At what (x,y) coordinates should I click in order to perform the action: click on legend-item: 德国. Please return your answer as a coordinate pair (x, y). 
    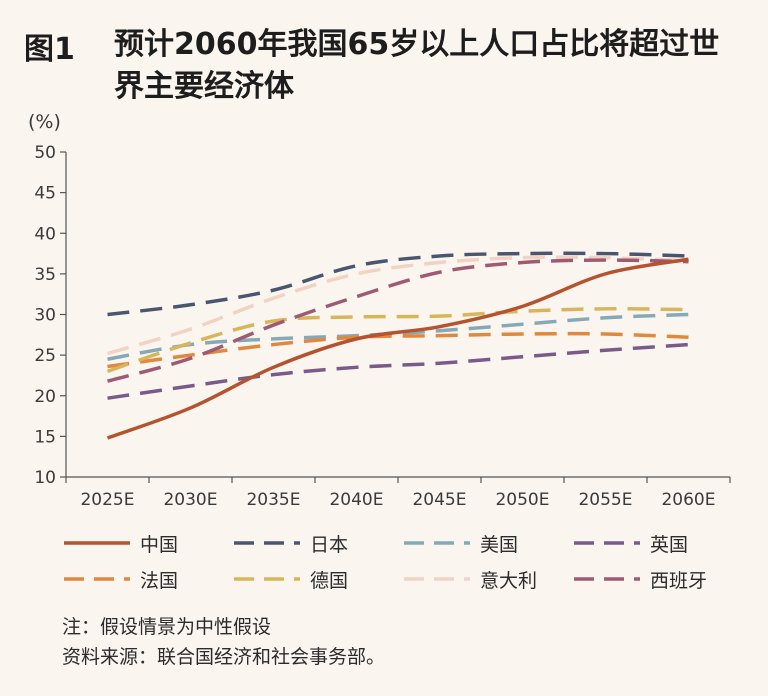
    Looking at the image, I should click on (317, 579).